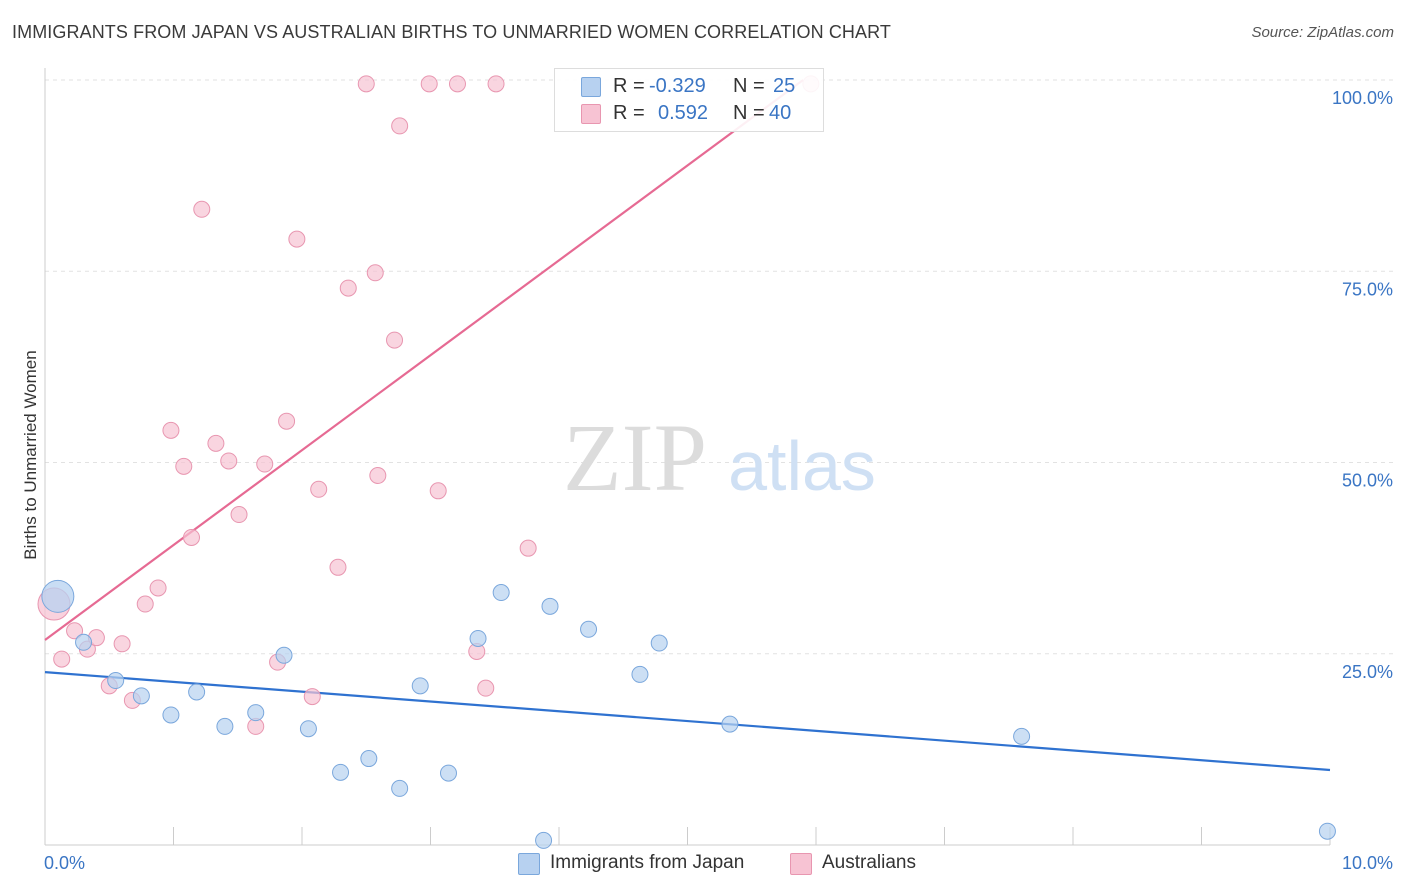 The height and width of the screenshot is (892, 1406). Describe the element at coordinates (1367, 481) in the screenshot. I see `y-tick-label: 50.0%` at that location.